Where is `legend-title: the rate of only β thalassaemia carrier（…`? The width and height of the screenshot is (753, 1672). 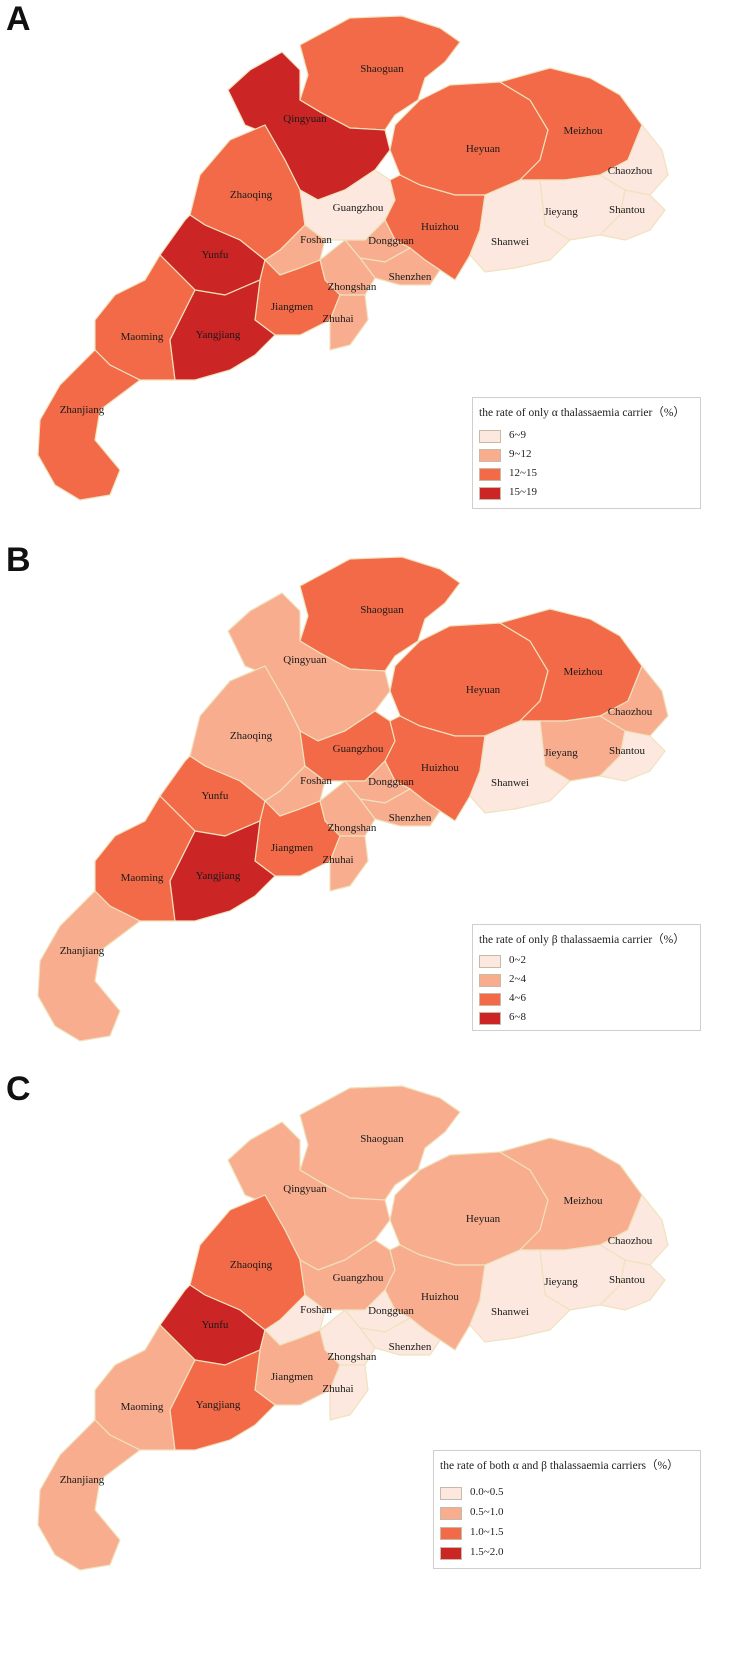
legend-title: the rate of only β thalassaemia carrier（… is located at coordinates (582, 940).